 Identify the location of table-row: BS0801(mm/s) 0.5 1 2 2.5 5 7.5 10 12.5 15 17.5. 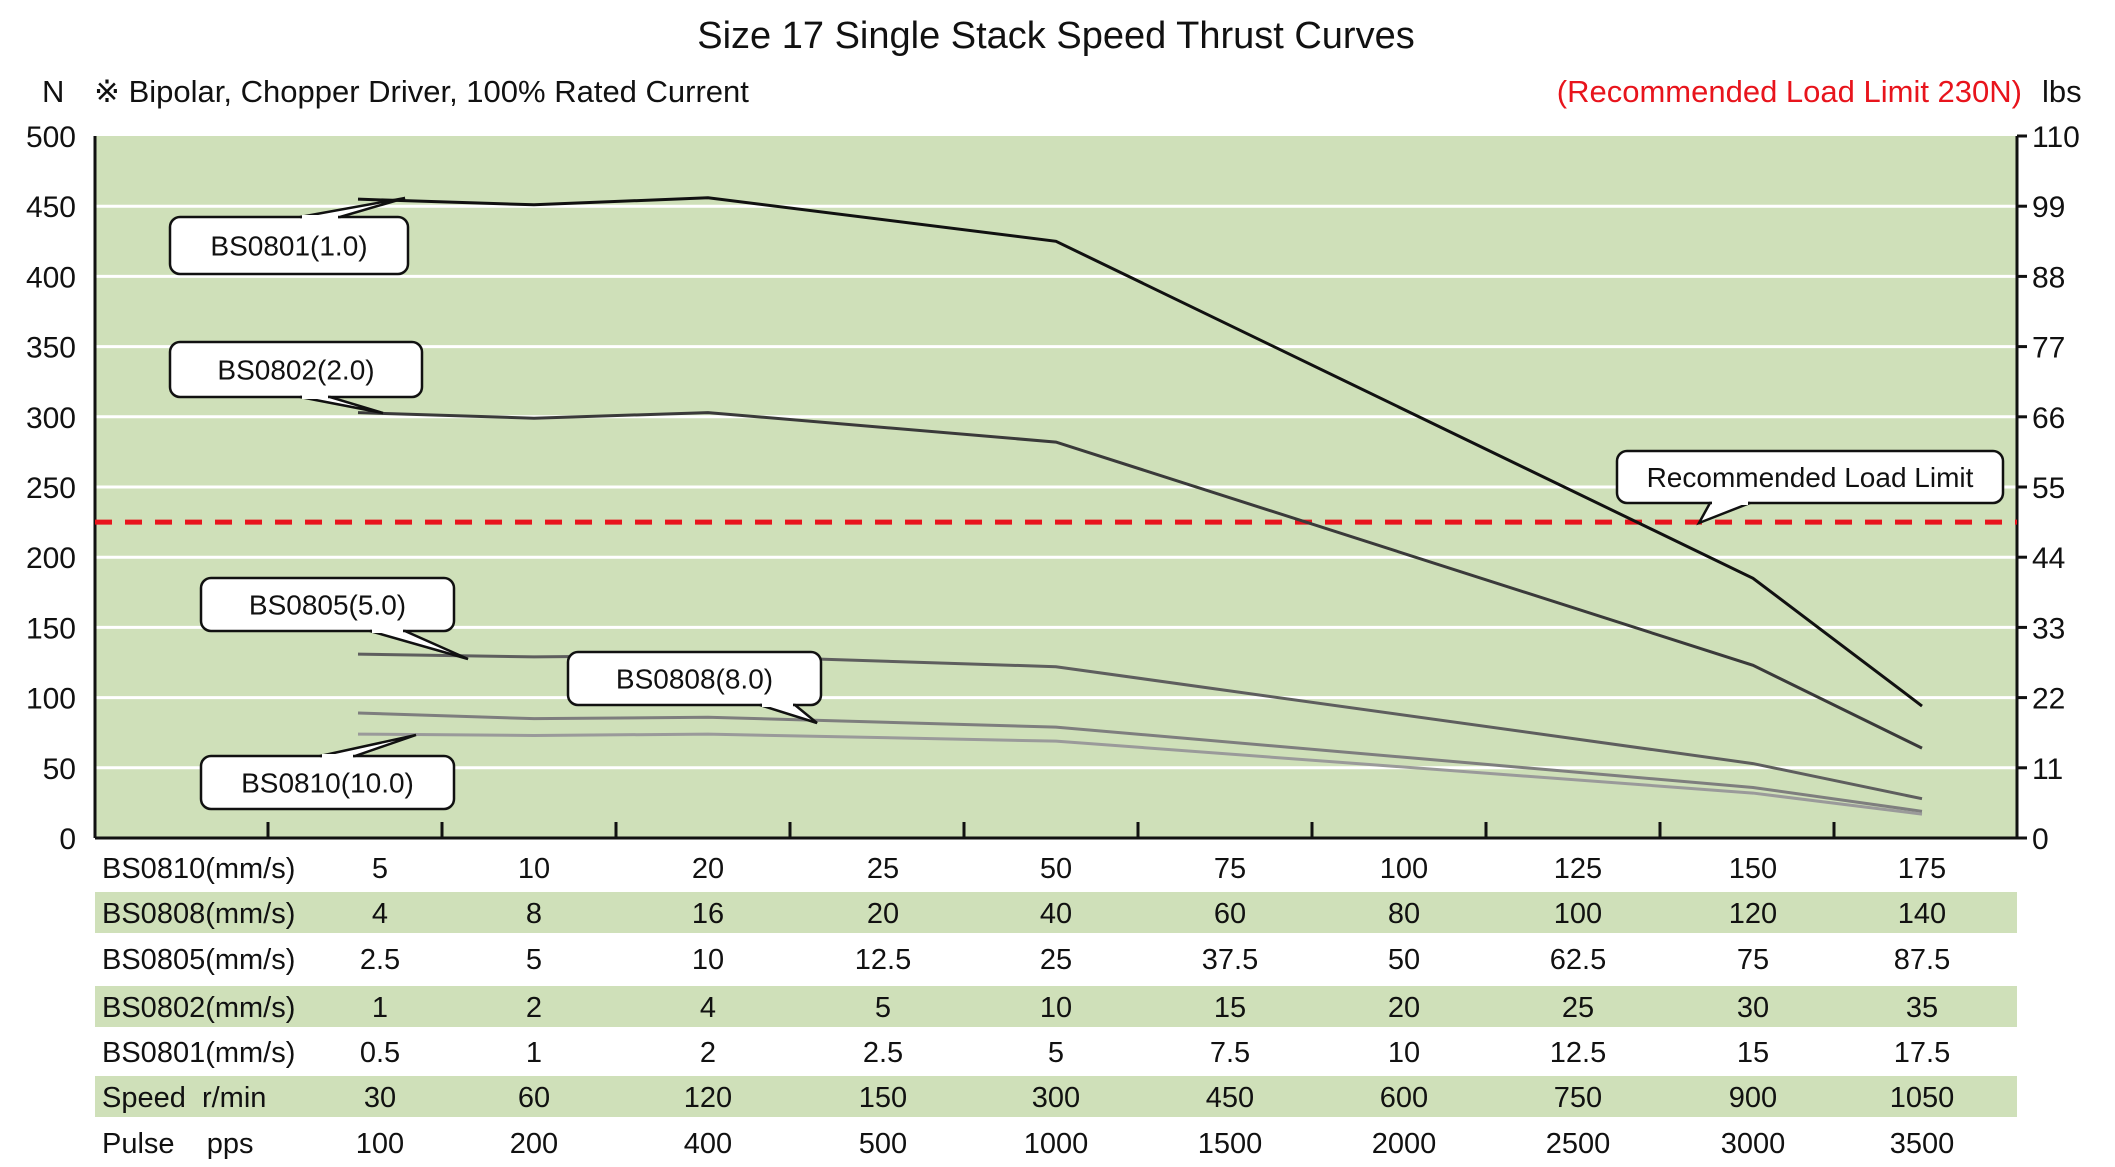
(1026, 1053).